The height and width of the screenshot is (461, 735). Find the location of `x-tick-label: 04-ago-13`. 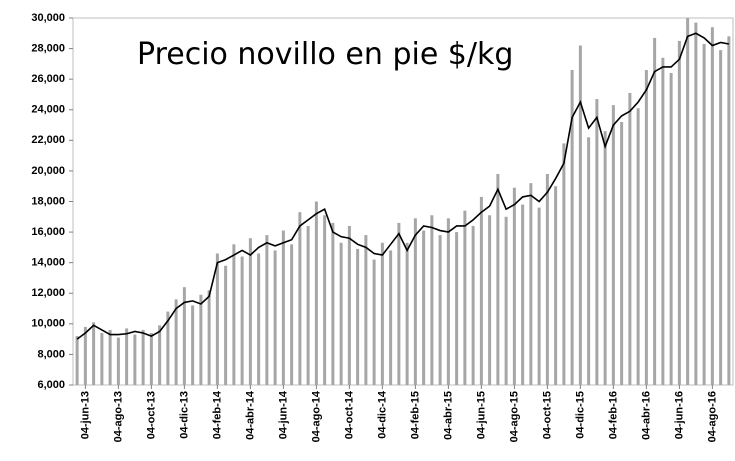

x-tick-label: 04-ago-13 is located at coordinates (118, 416).